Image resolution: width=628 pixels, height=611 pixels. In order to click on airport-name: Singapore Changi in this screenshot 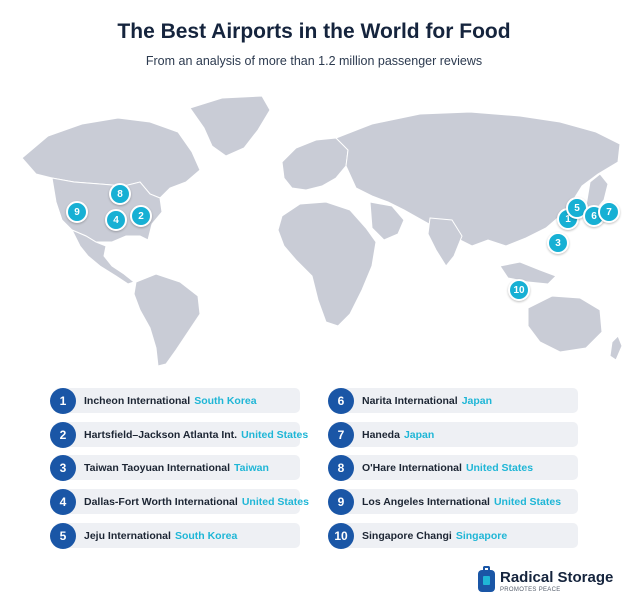, I will do `click(407, 535)`.